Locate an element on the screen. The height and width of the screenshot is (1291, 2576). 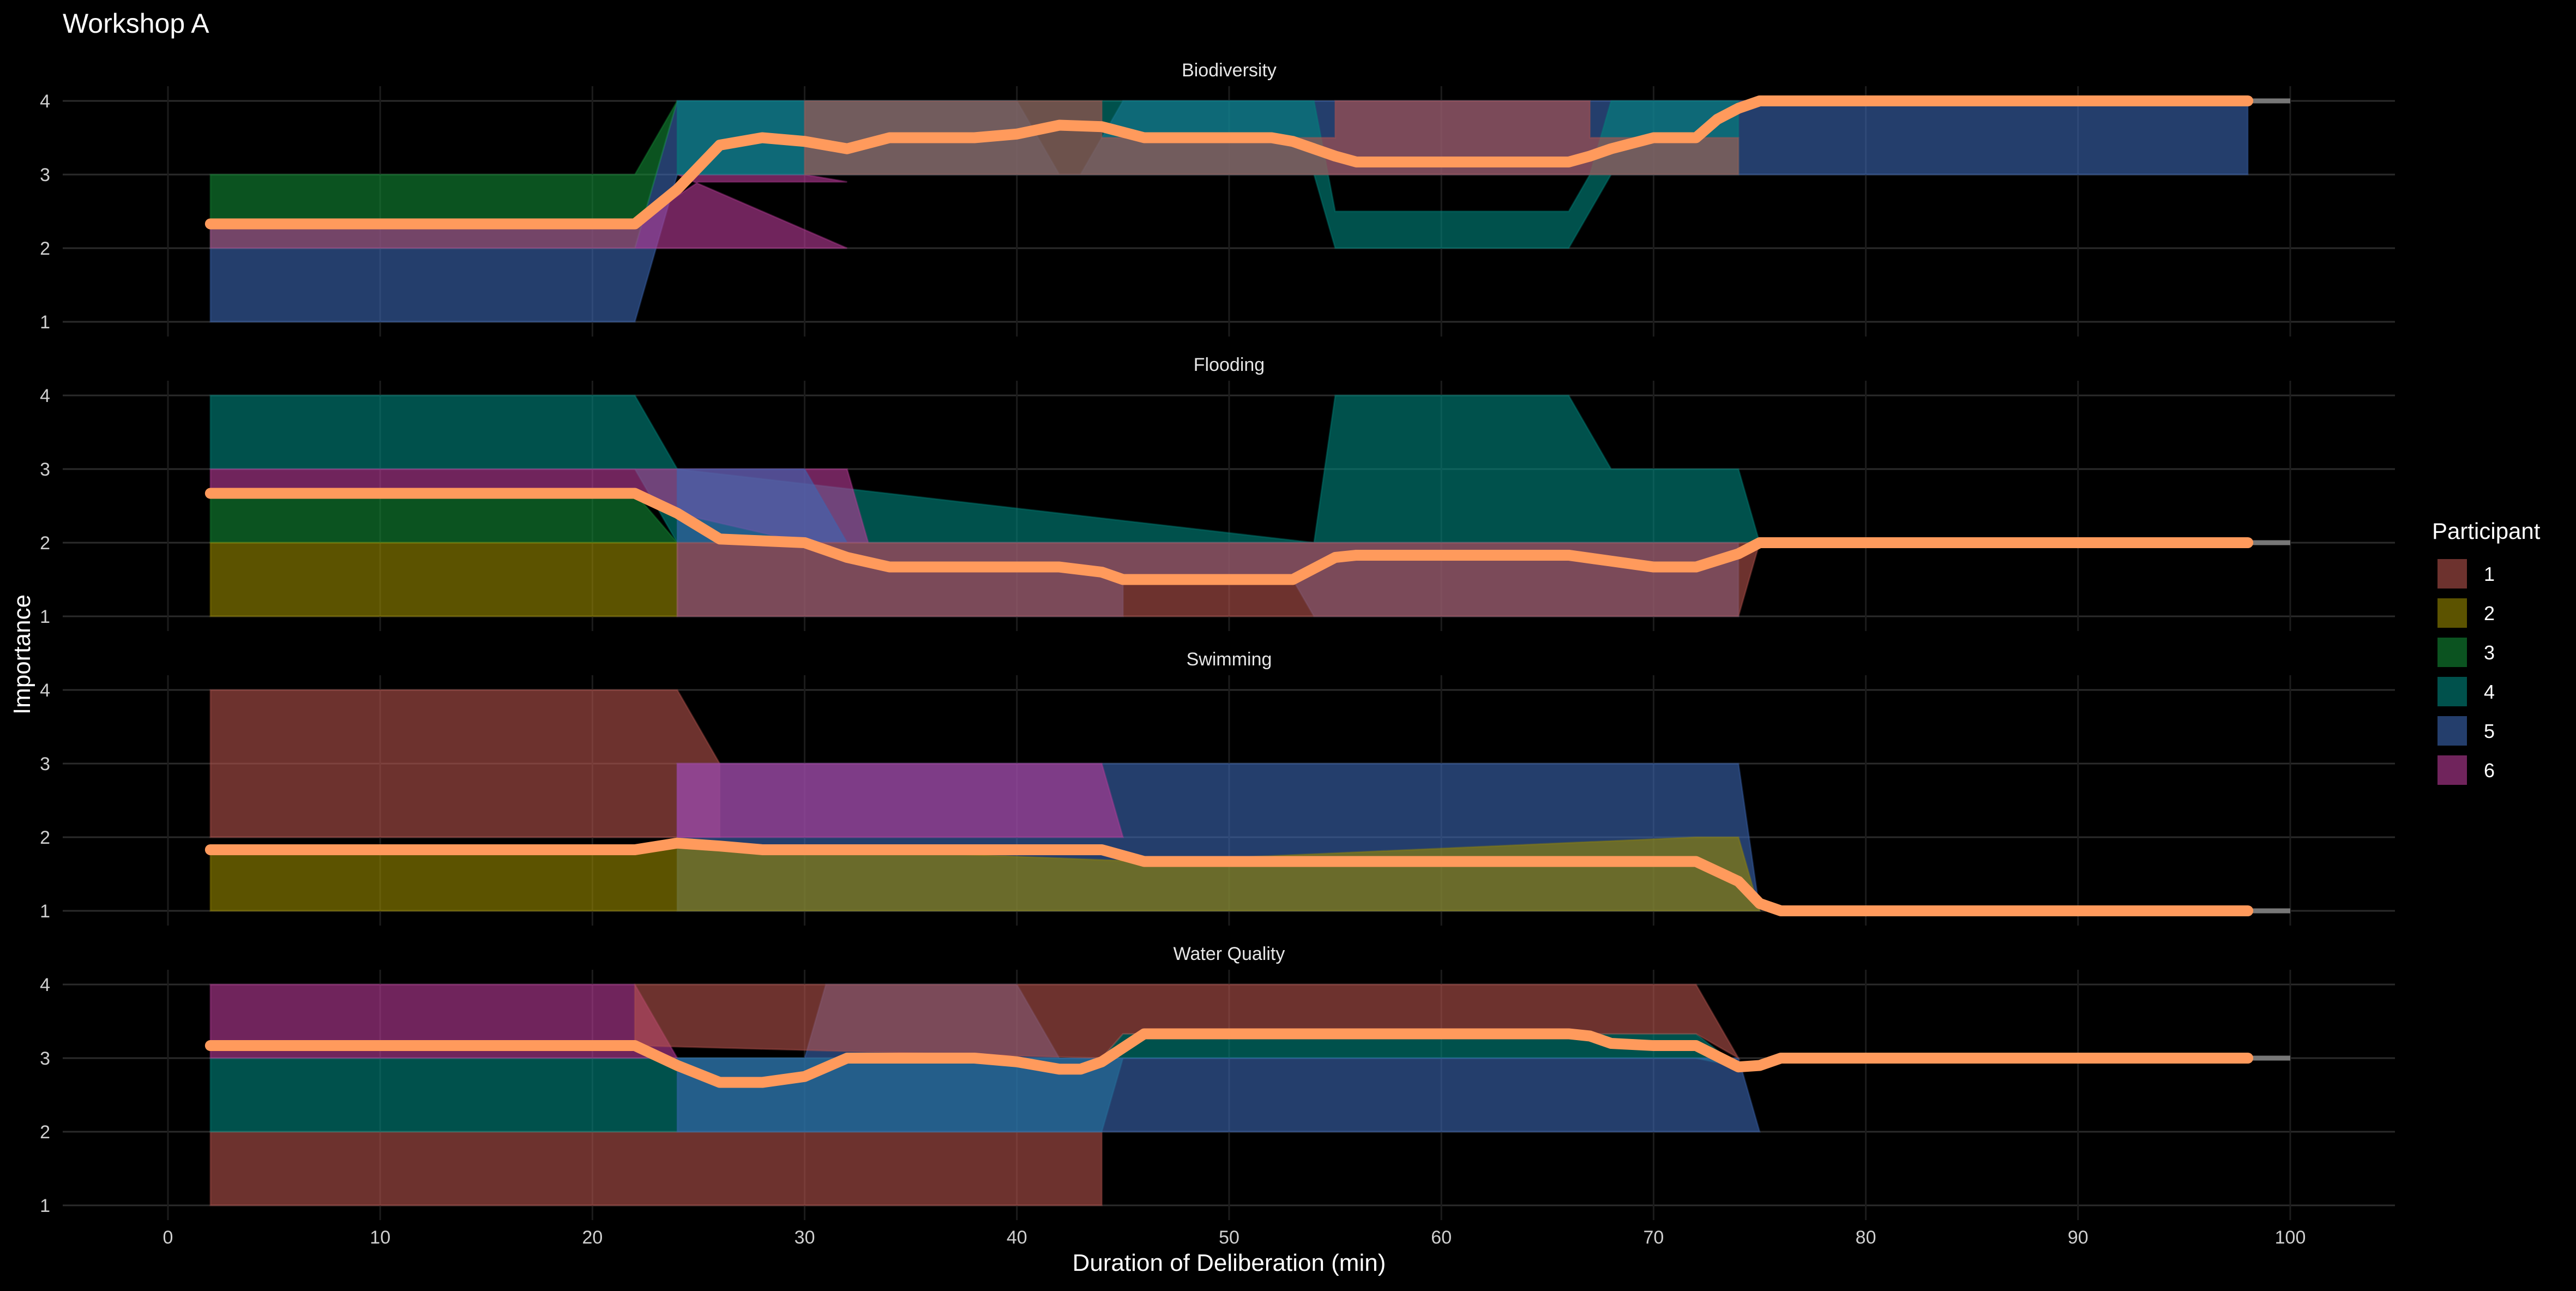
chart-title: Workshop A is located at coordinates (136, 23).